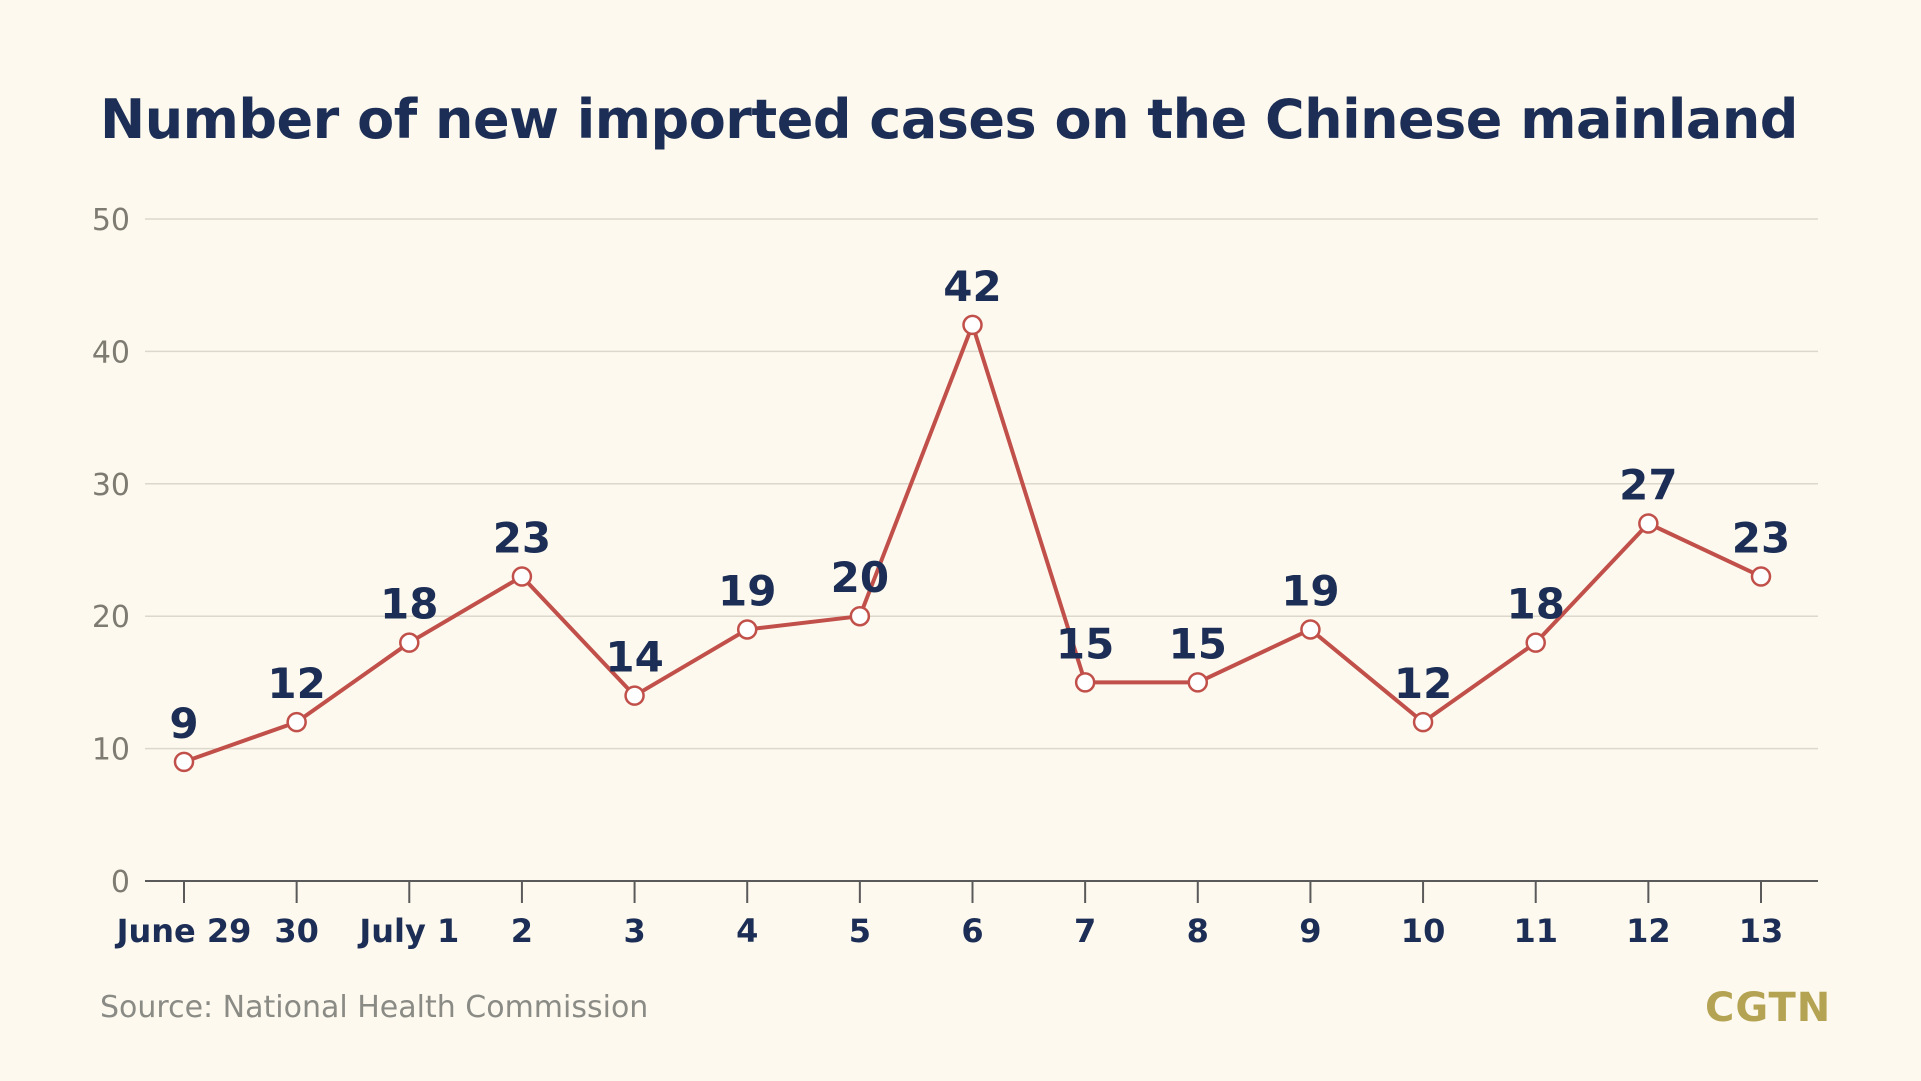 This screenshot has width=1921, height=1081. Describe the element at coordinates (634, 657) in the screenshot. I see `data-label: 14` at that location.